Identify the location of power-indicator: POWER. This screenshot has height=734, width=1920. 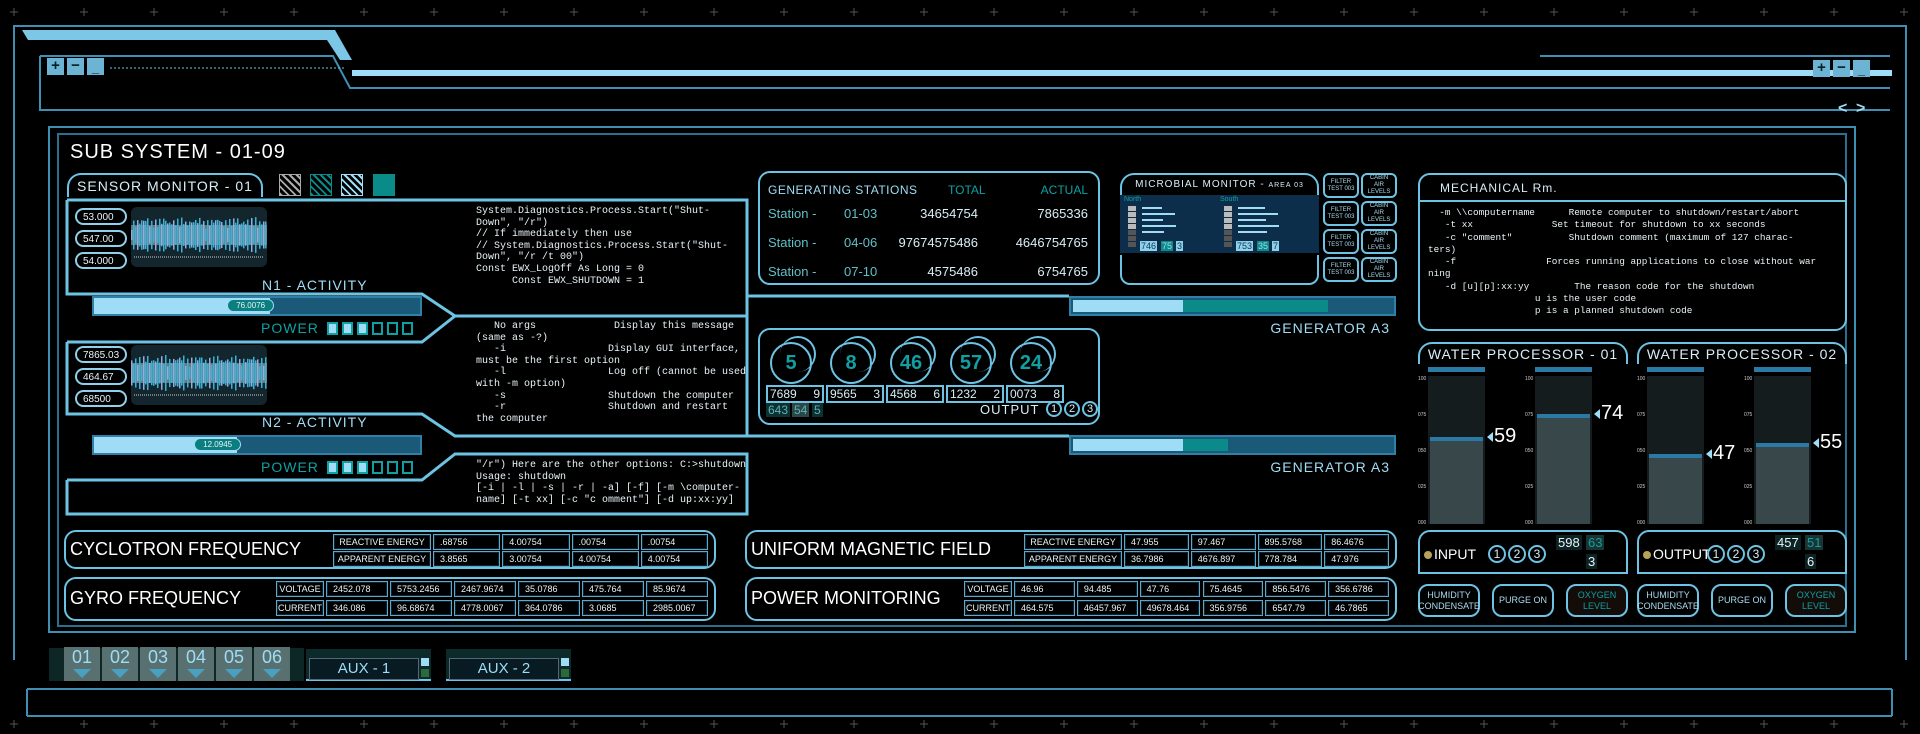
(337, 467).